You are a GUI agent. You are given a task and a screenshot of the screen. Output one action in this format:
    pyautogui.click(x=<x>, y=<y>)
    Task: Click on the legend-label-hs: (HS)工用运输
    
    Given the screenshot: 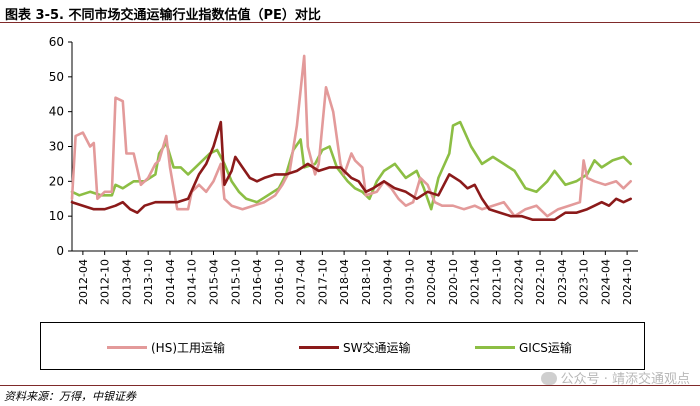 What is the action you would take?
    pyautogui.click(x=188, y=348)
    